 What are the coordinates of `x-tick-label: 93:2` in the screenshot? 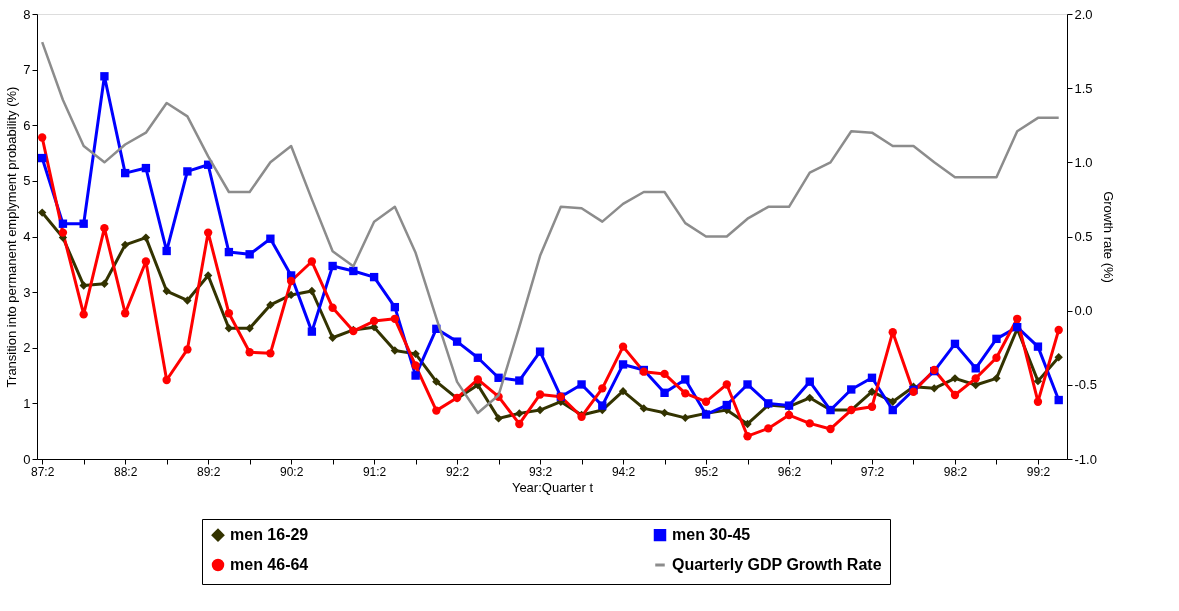 It's located at (540, 471).